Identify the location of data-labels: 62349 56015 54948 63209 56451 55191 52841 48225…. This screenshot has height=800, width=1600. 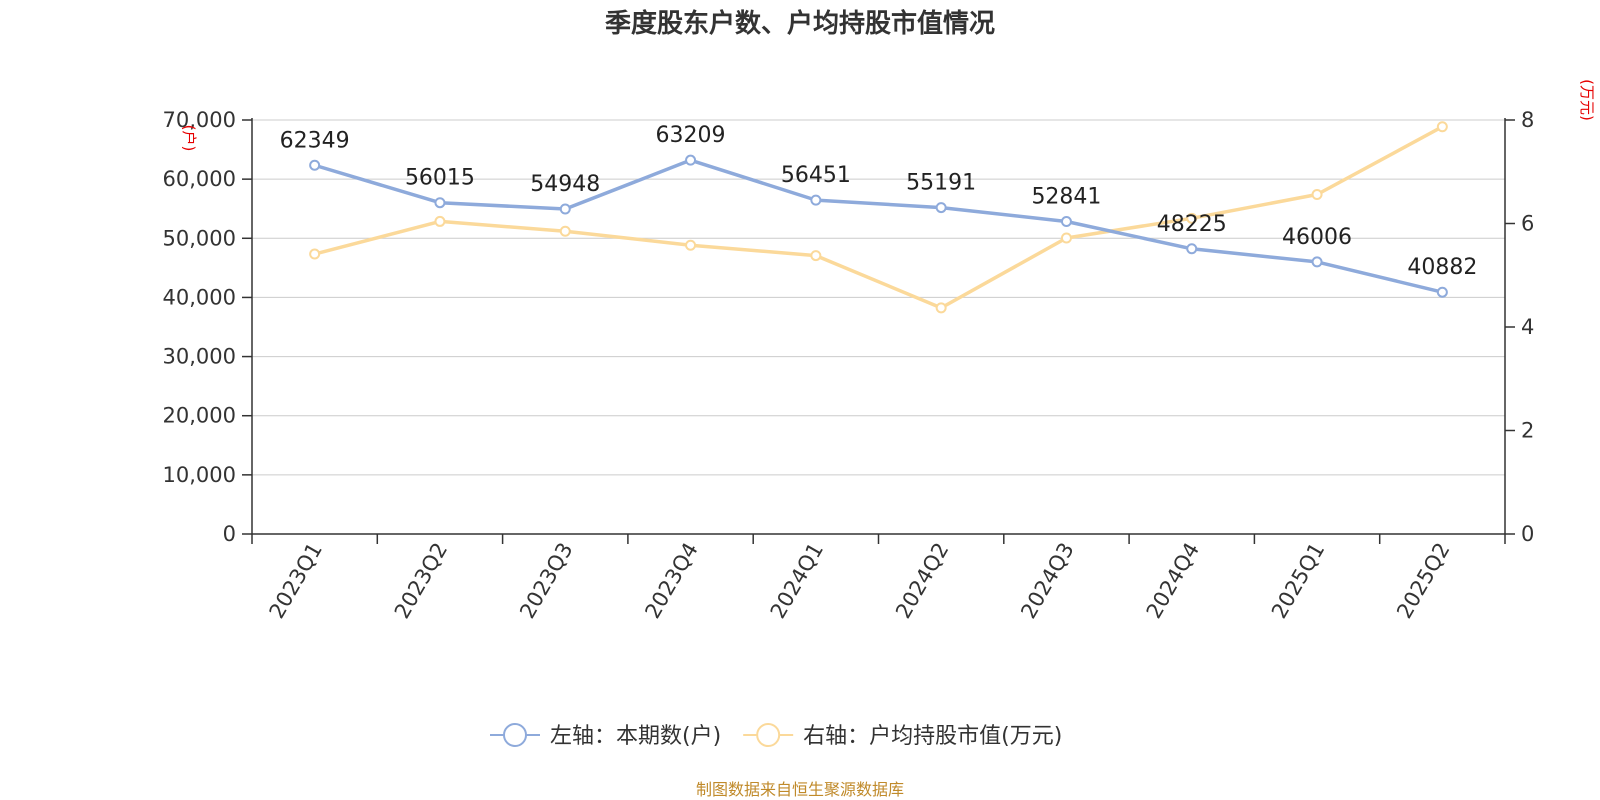
(879, 201).